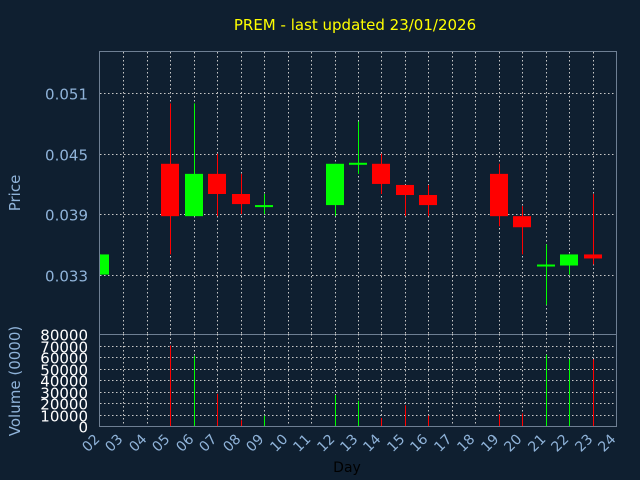 Image resolution: width=640 pixels, height=480 pixels. What do you see at coordinates (64, 417) in the screenshot?
I see `volume-tick-label: 10000` at bounding box center [64, 417].